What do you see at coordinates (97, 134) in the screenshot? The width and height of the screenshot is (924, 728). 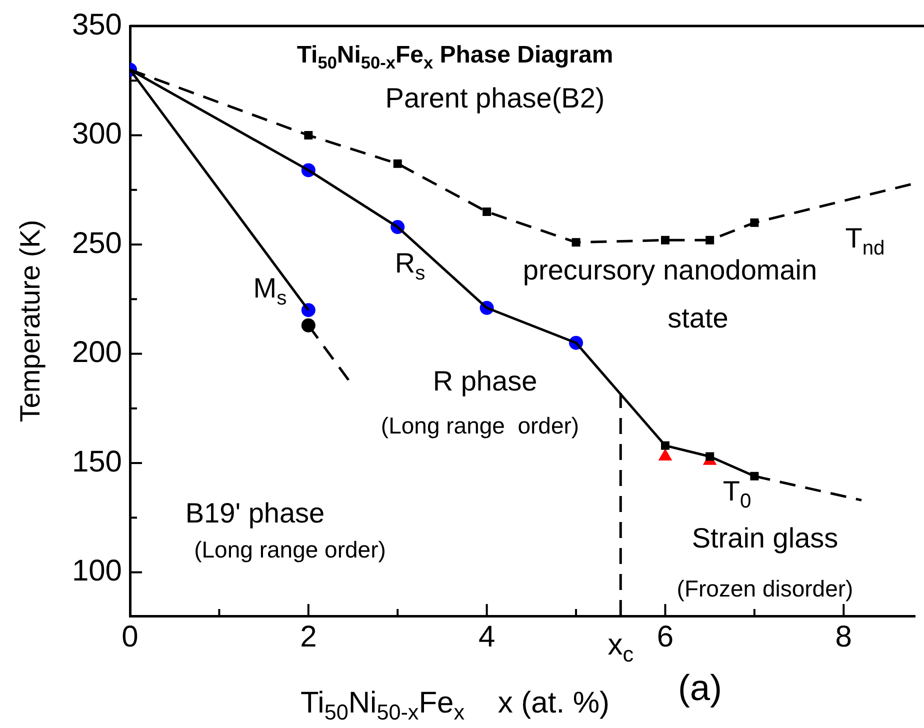 I see `y-tick-label: 300` at bounding box center [97, 134].